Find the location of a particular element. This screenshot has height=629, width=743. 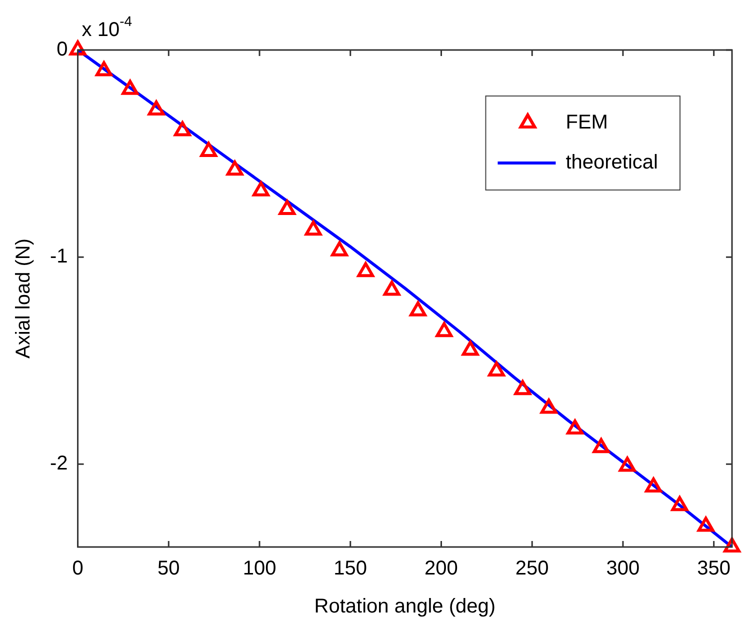

x-axis-title: Rotation angle (deg) is located at coordinates (405, 607).